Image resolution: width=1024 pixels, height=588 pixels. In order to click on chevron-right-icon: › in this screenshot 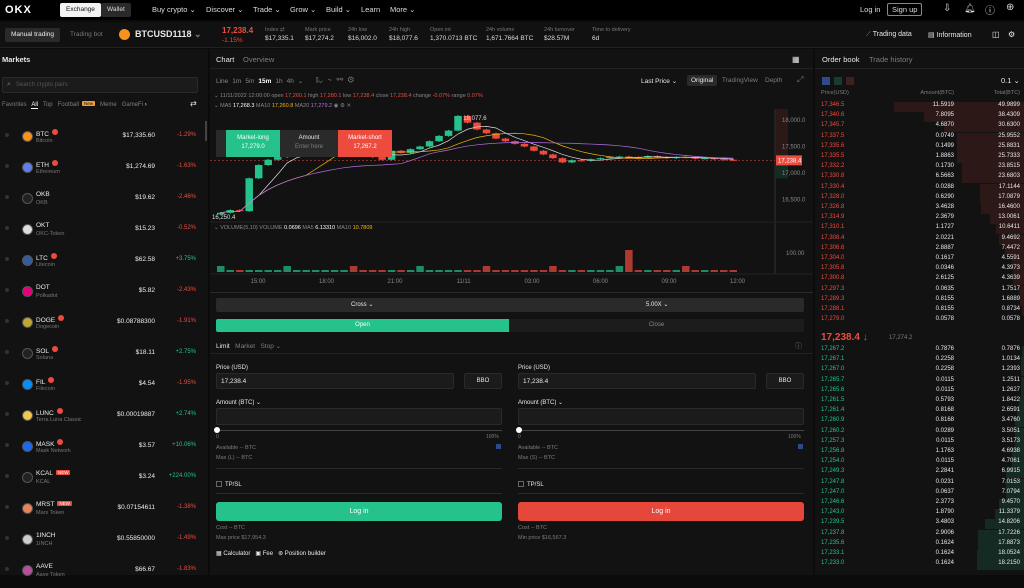, I will do `click(146, 105)`.